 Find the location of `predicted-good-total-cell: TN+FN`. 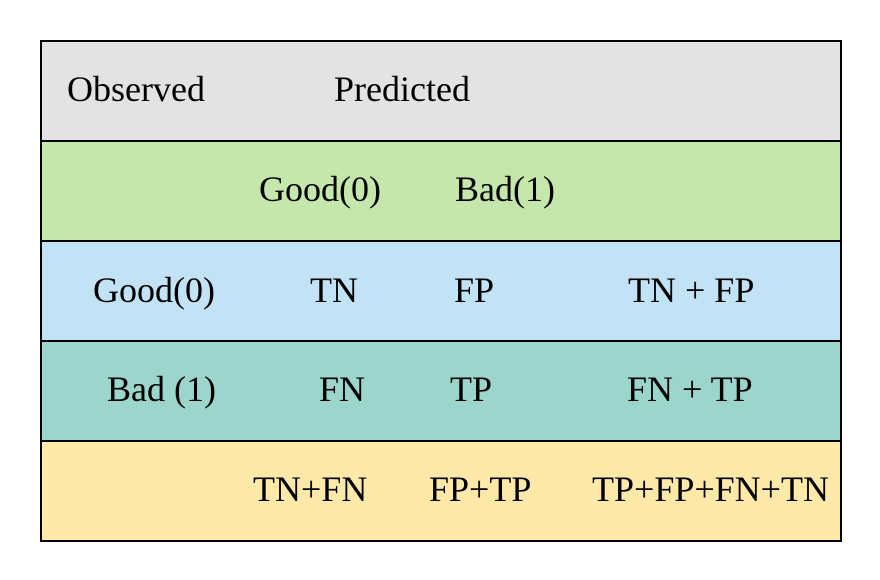

predicted-good-total-cell: TN+FN is located at coordinates (310, 489).